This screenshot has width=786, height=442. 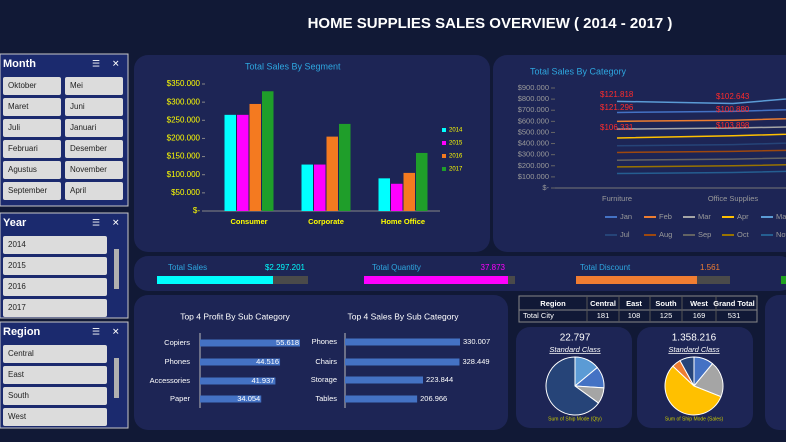 What do you see at coordinates (638, 309) in the screenshot?
I see `table` at bounding box center [638, 309].